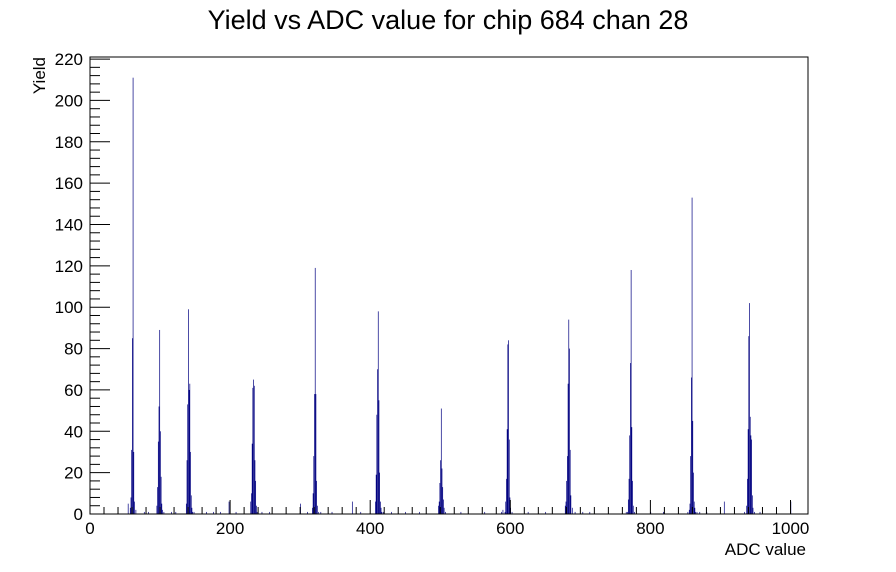 The image size is (896, 572). What do you see at coordinates (791, 528) in the screenshot?
I see `x-tick-label: 1000` at bounding box center [791, 528].